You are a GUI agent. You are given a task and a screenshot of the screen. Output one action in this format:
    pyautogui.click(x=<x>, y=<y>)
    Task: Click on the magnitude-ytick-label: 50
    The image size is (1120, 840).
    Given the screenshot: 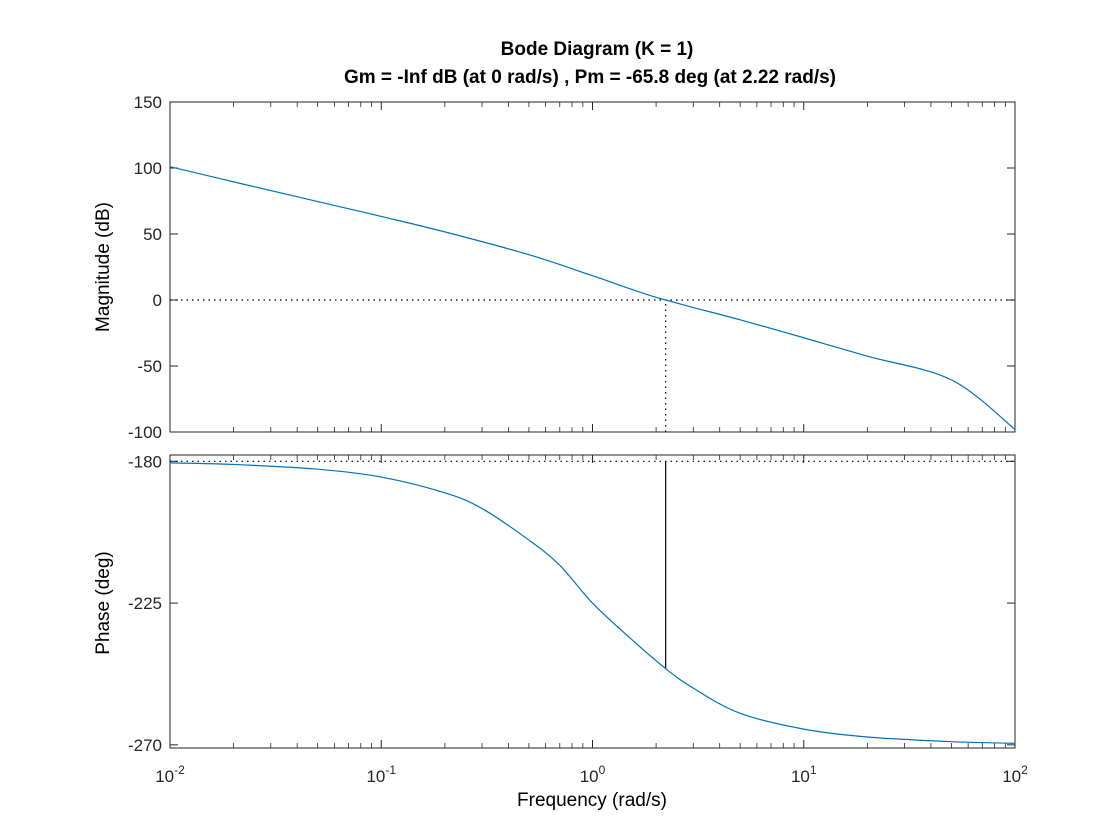 What is the action you would take?
    pyautogui.click(x=152, y=234)
    